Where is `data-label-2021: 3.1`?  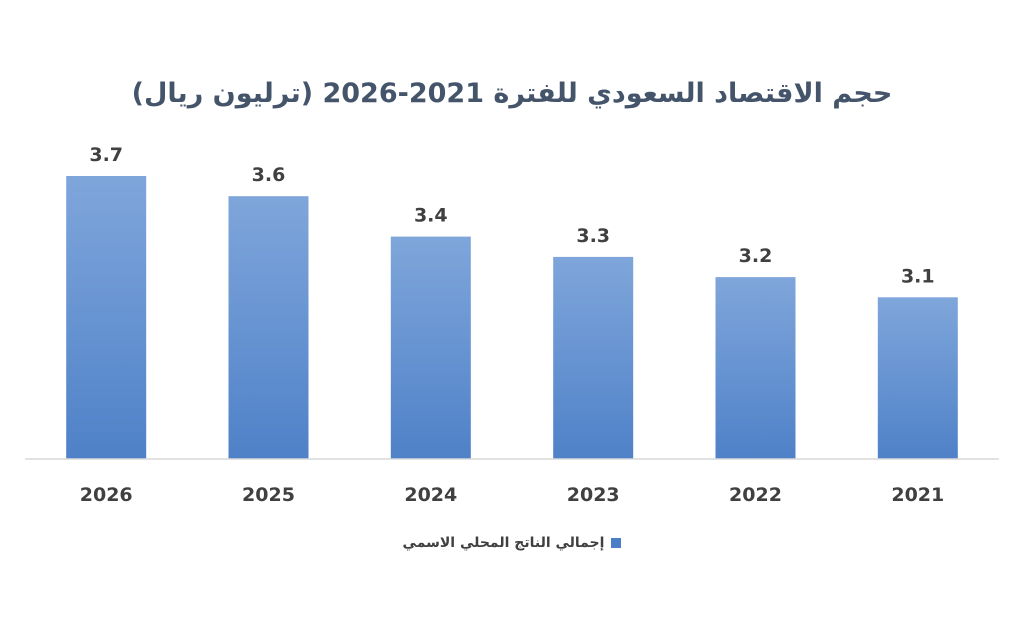
data-label-2021: 3.1 is located at coordinates (918, 276).